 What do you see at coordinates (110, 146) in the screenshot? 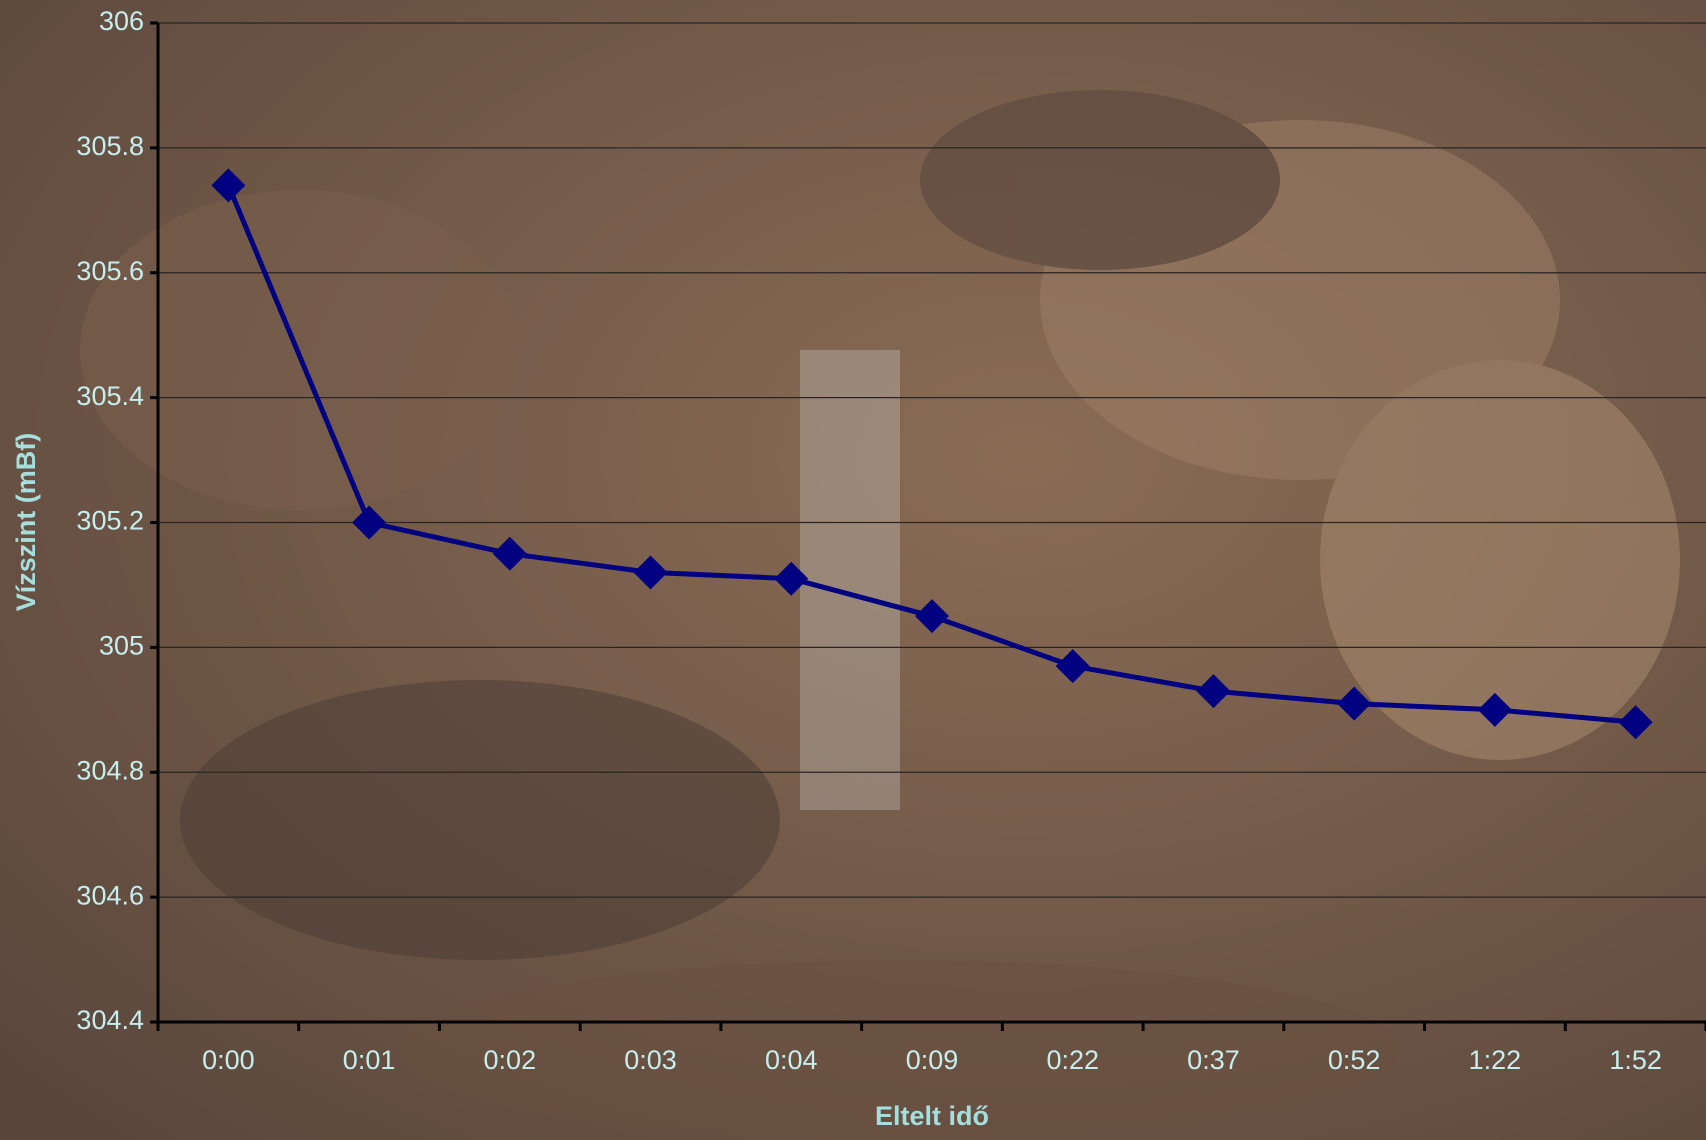
I see `y-tick-label: 305.8` at bounding box center [110, 146].